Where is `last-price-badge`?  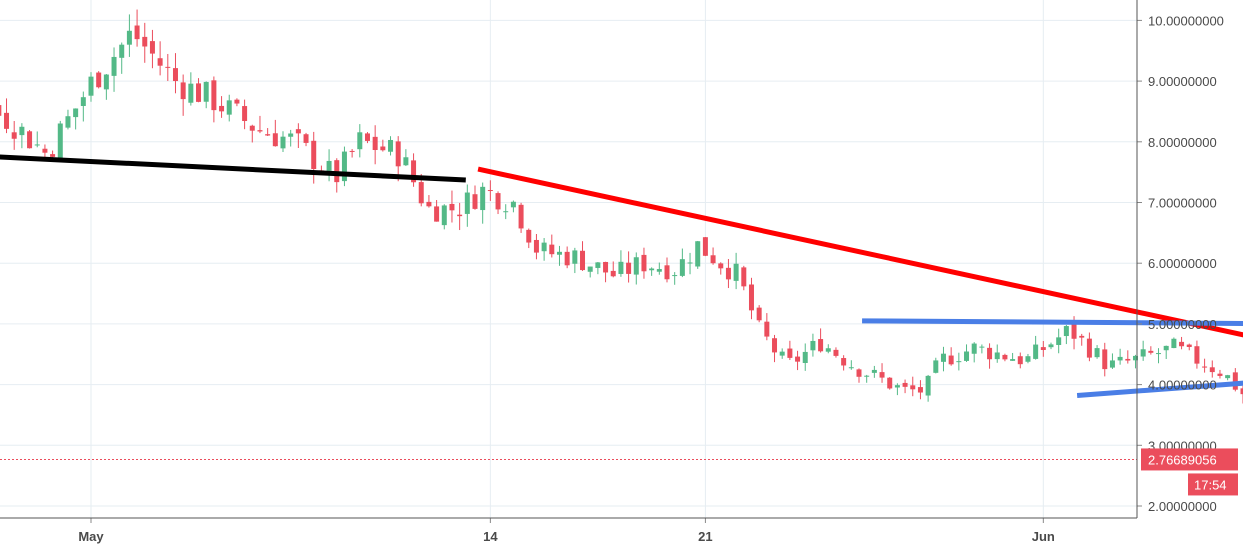
last-price-badge is located at coordinates (1189, 459).